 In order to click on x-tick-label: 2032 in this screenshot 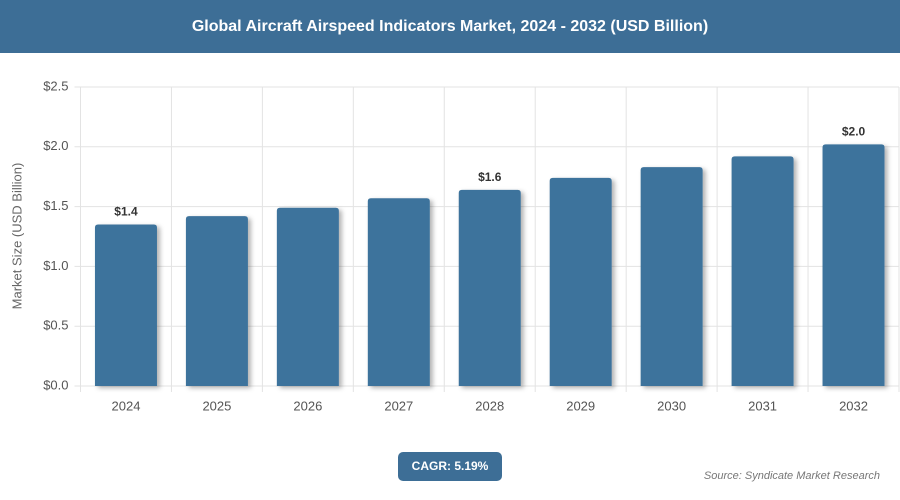, I will do `click(853, 405)`.